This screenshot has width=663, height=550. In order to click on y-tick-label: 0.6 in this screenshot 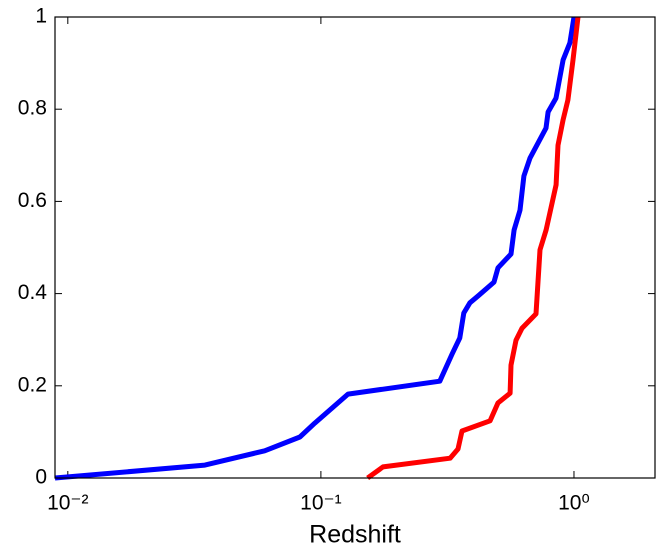, I will do `click(32, 200)`.